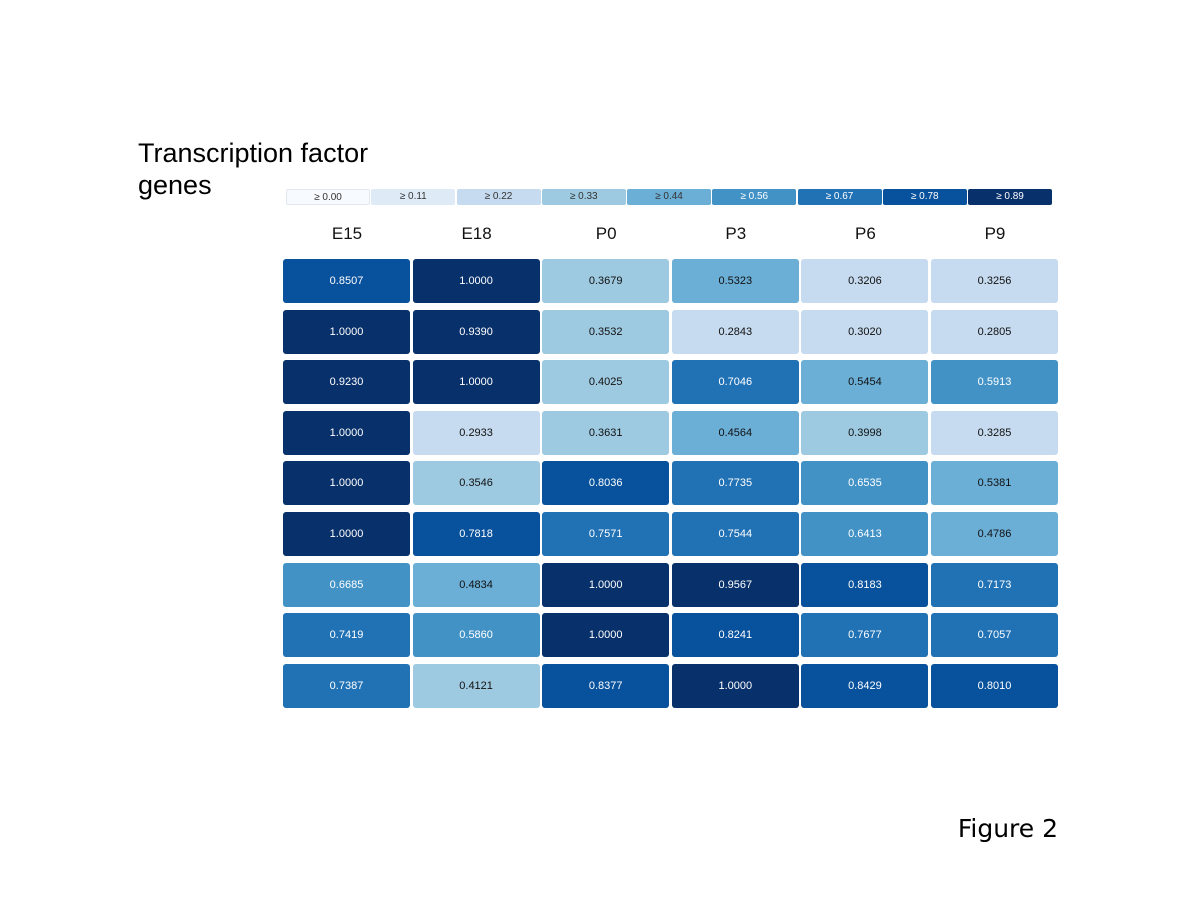 This screenshot has width=1200, height=900. Describe the element at coordinates (865, 534) in the screenshot. I see `heatmap-cell: 0.6413` at that location.